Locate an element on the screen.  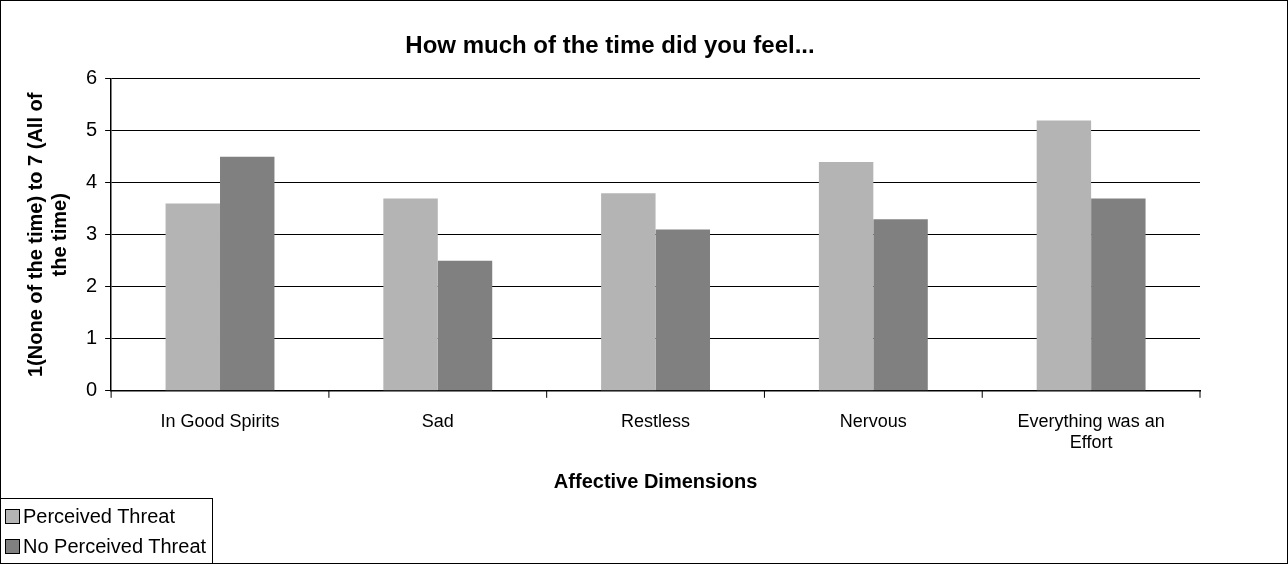
y-tick-label: 0 is located at coordinates (92, 389).